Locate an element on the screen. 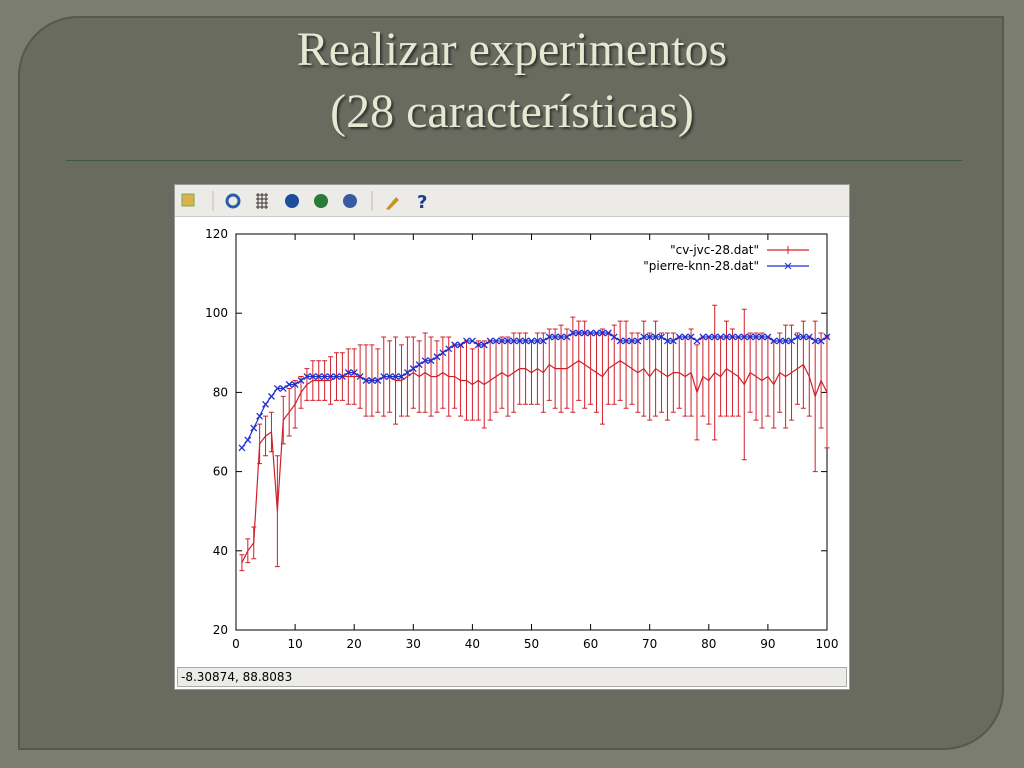 This screenshot has height=768, width=1024. status-bar: -8.30874, 88.8083 is located at coordinates (512, 677).